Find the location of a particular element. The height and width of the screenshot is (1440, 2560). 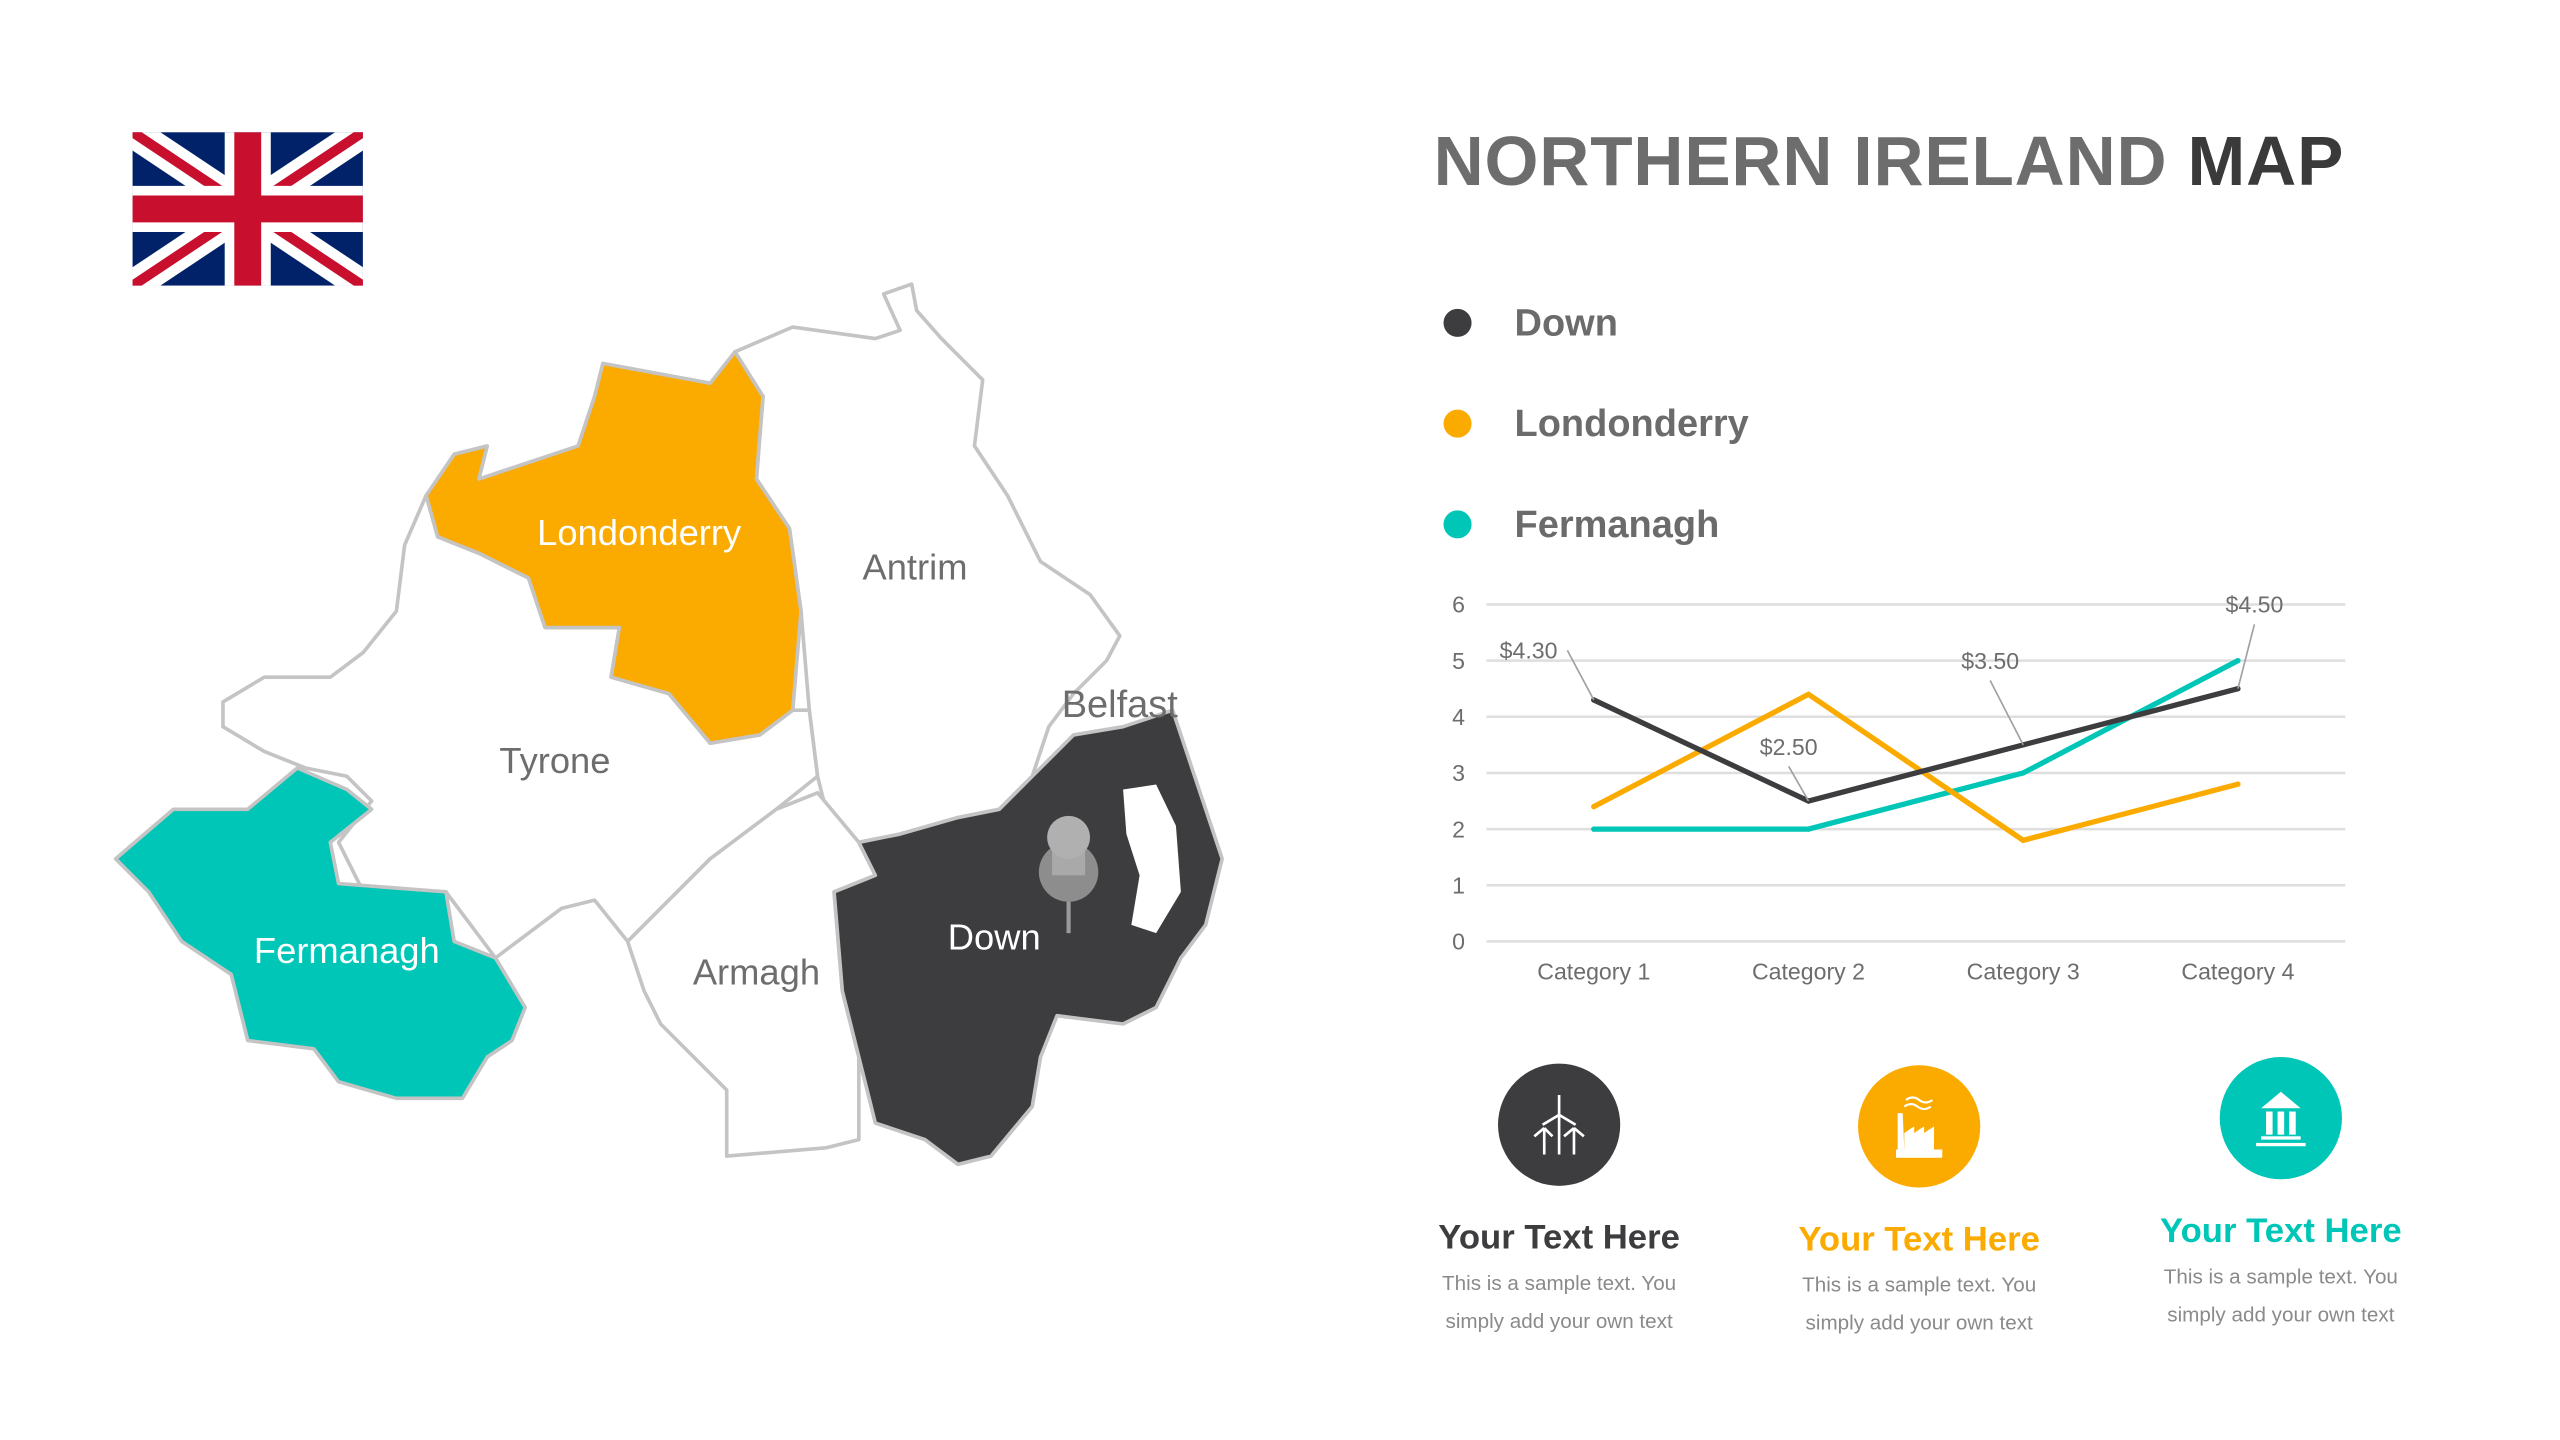

wind-turbine-icon is located at coordinates (1559, 1124).